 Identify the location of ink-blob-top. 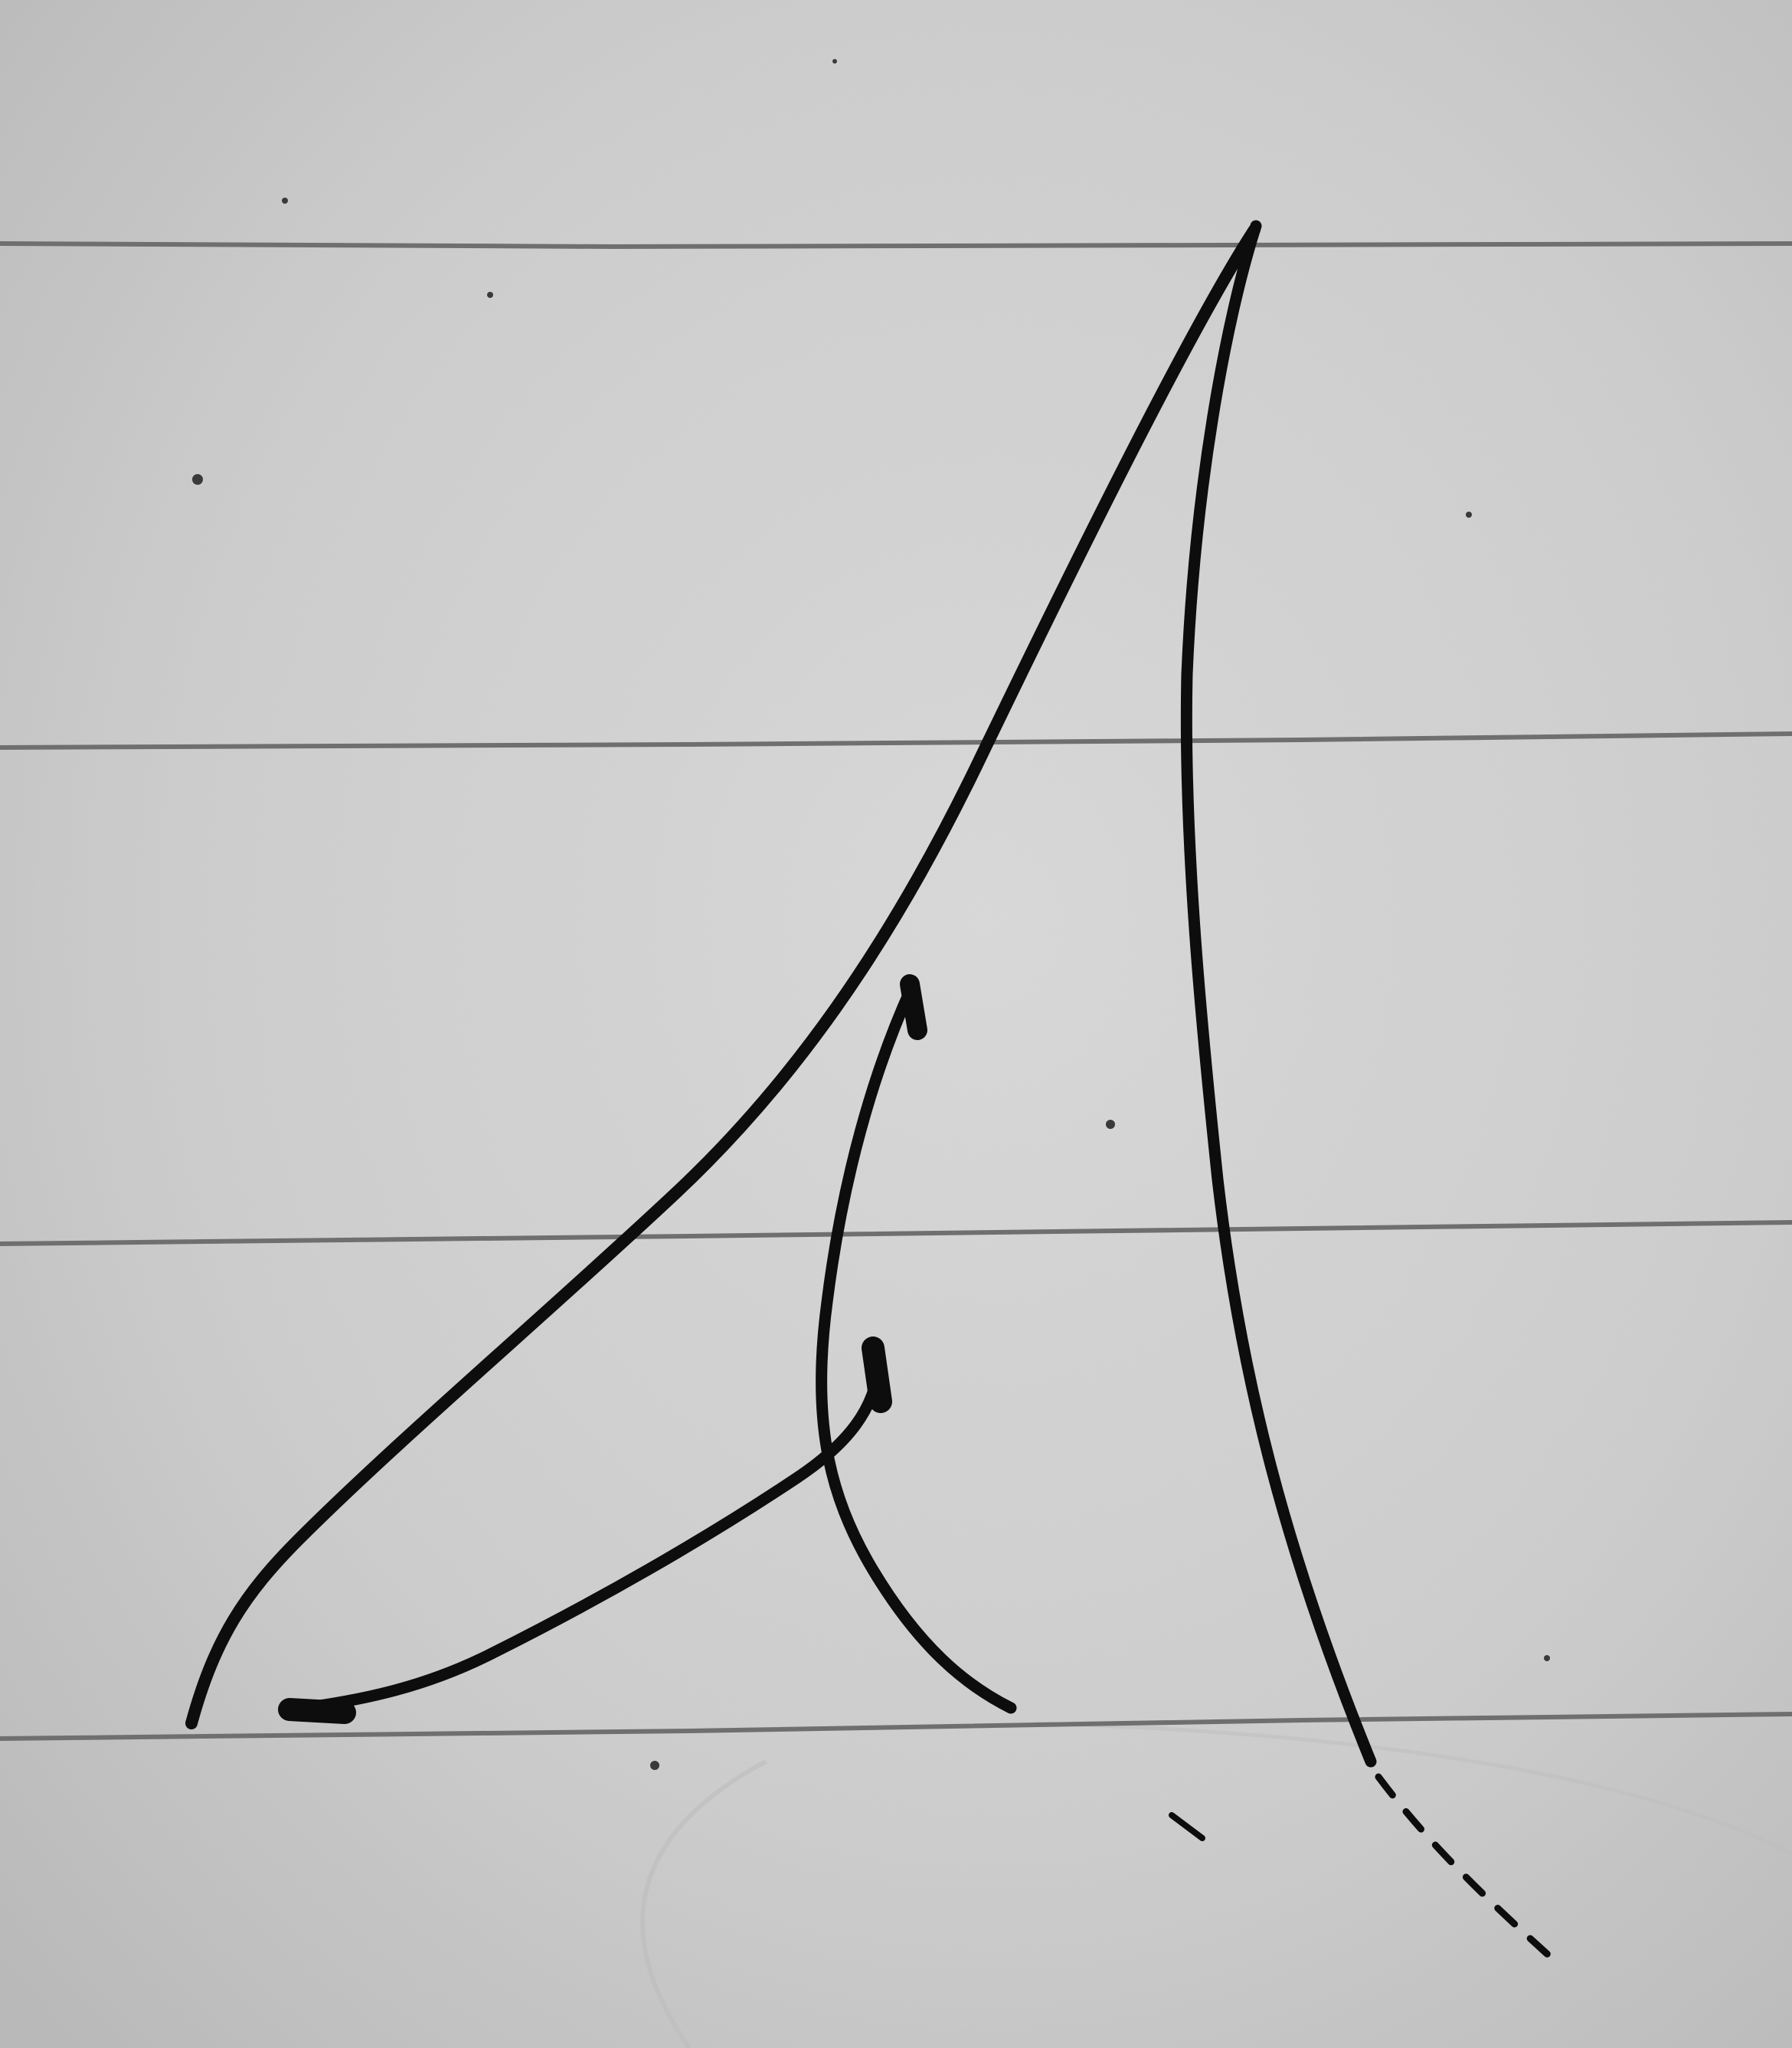
(914, 1007).